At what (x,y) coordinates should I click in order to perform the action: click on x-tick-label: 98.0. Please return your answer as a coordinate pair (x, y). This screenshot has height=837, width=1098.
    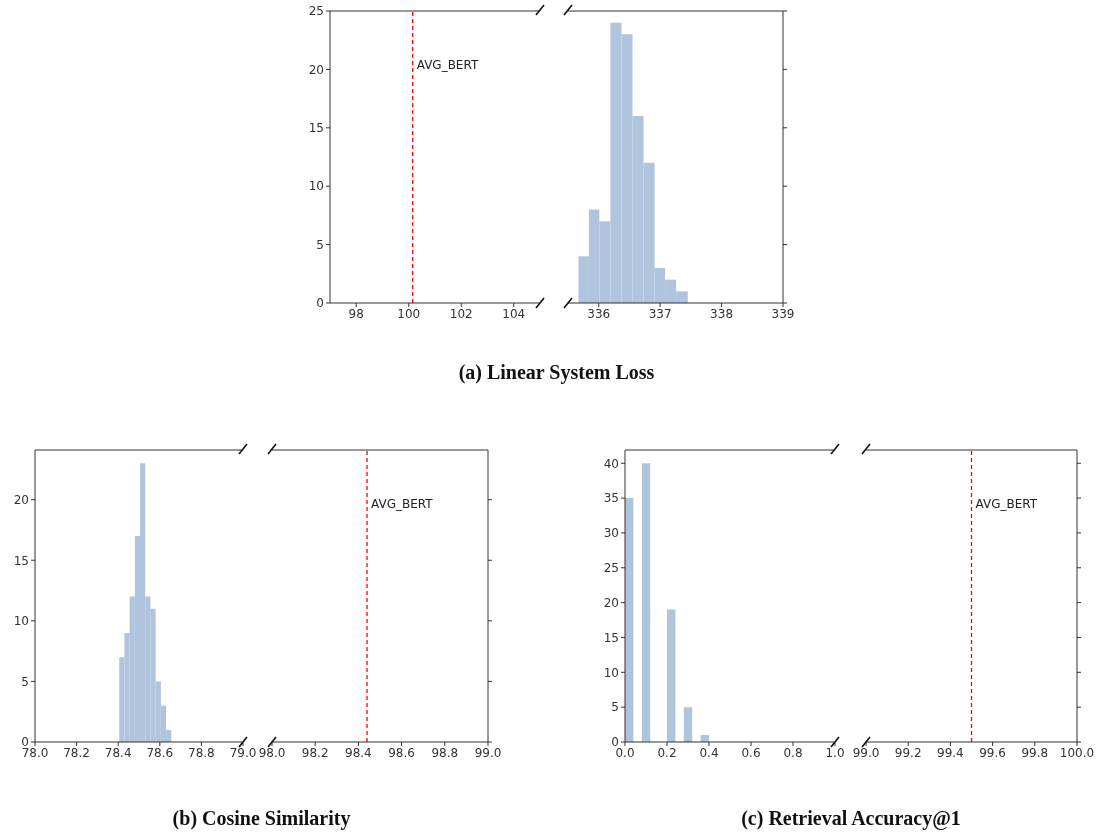
    Looking at the image, I should click on (272, 752).